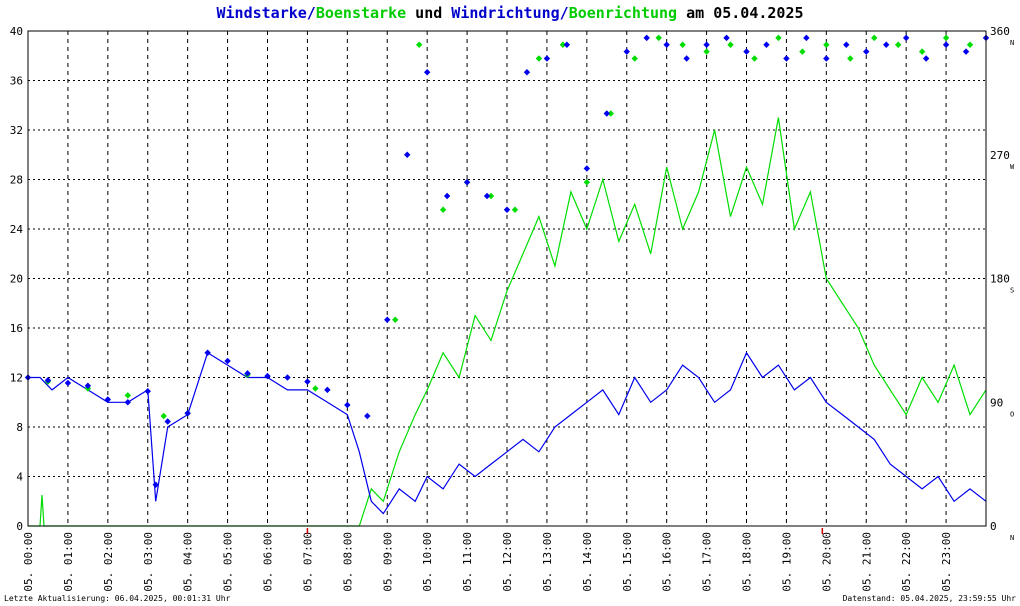  I want to click on x-tick-label: 05. 11:00, so click(467, 562).